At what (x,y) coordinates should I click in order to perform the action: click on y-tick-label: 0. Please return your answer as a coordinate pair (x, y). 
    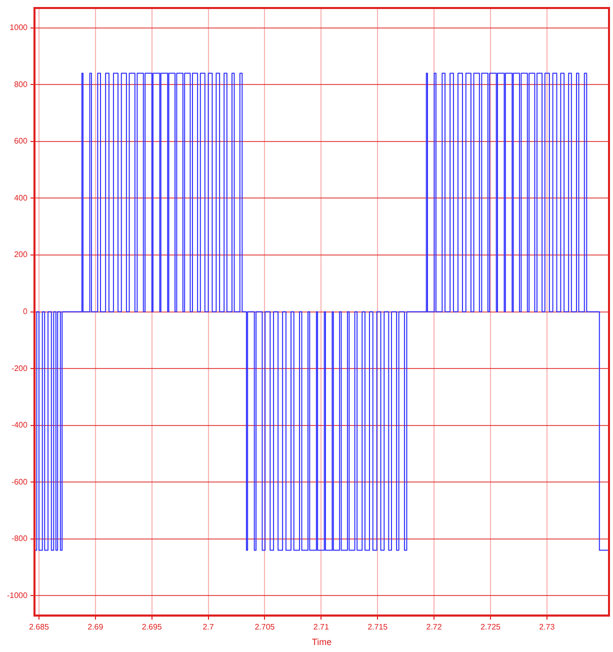
    Looking at the image, I should click on (25, 311).